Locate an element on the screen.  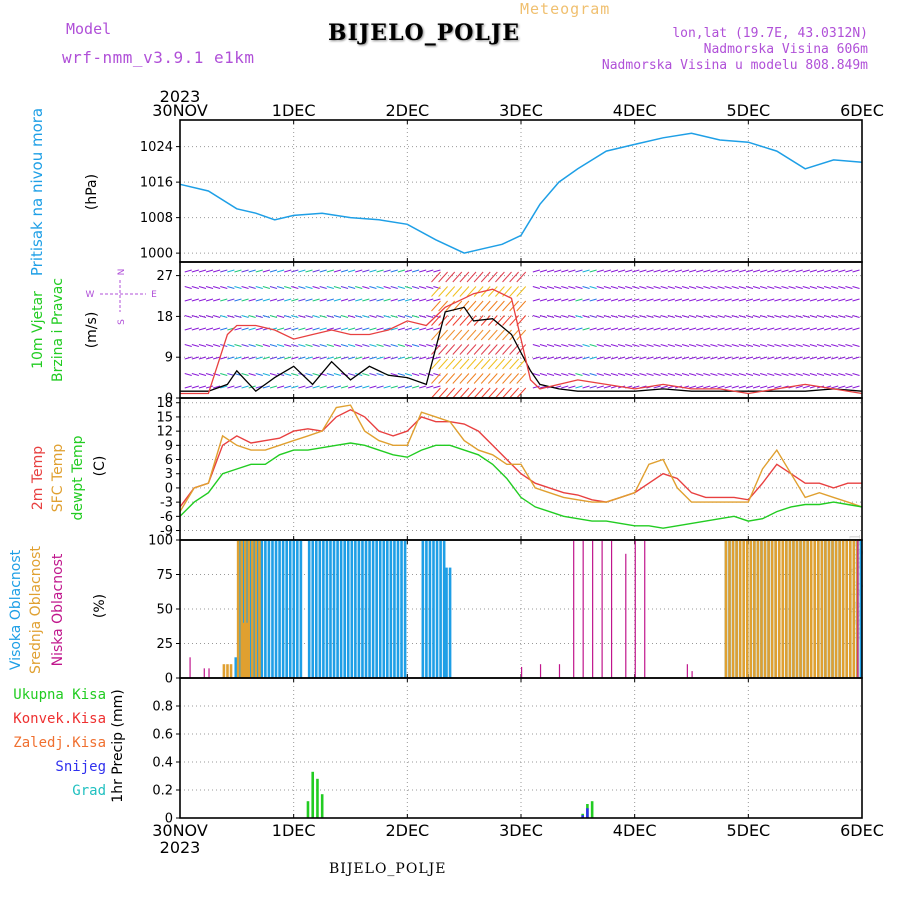
bottom-xtick-label-6: 6DEC is located at coordinates (862, 830).